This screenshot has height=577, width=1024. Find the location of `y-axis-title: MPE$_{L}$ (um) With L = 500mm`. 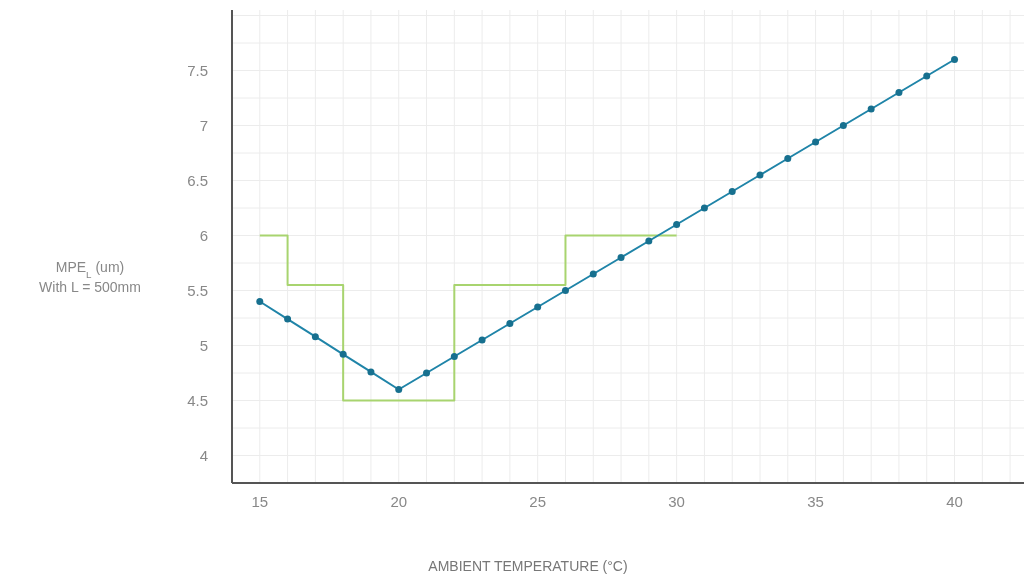

y-axis-title: MPE$_{L}$ (um) With L = 500mm is located at coordinates (90, 276).